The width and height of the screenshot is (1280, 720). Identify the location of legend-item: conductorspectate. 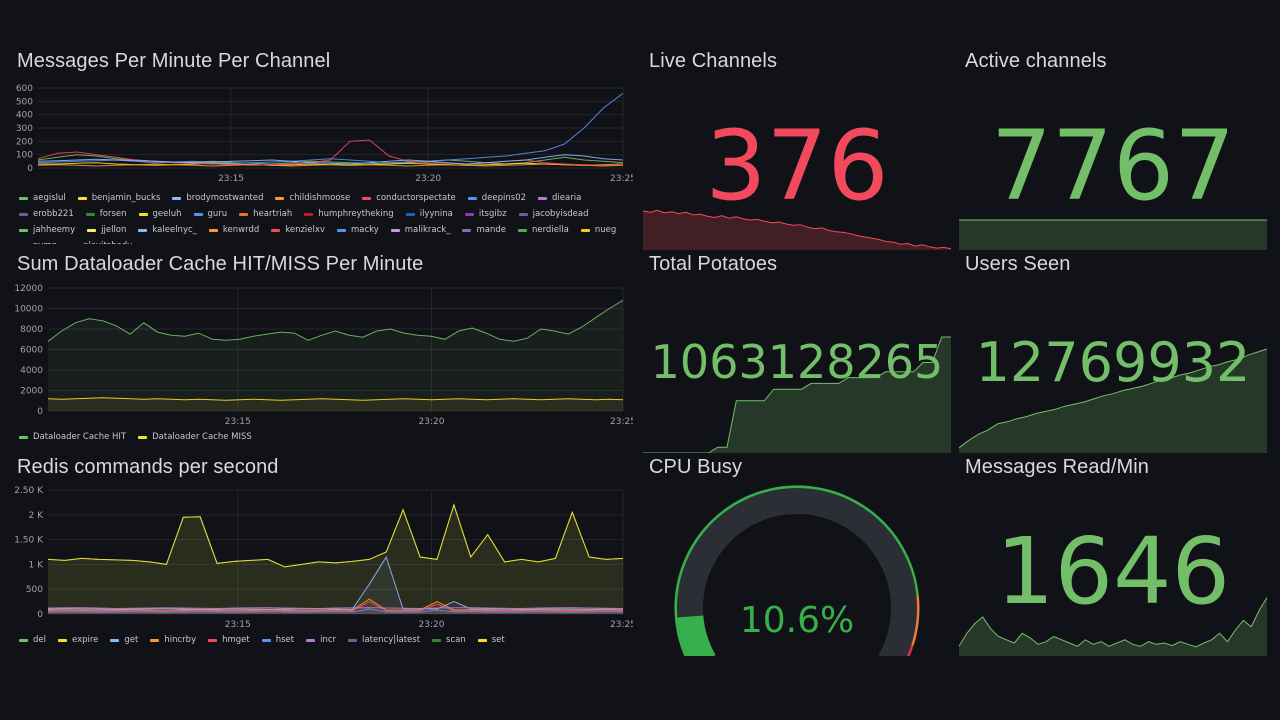
(409, 198).